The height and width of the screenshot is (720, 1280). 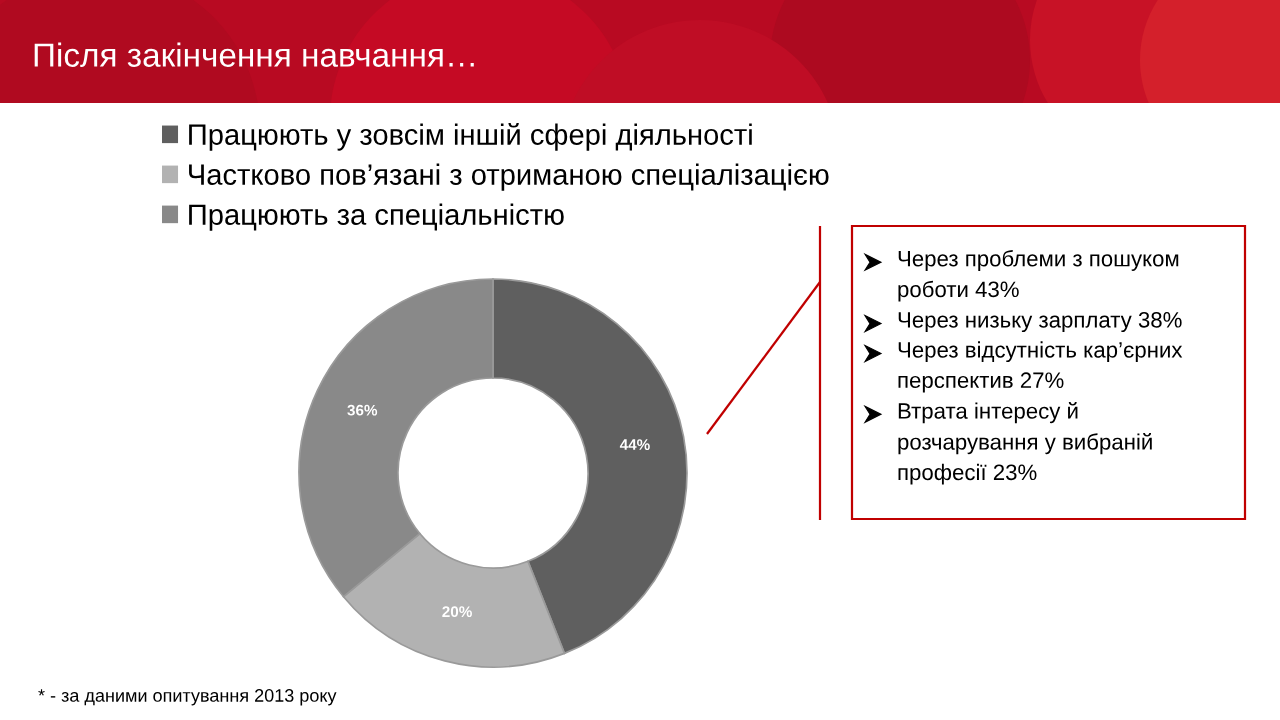 What do you see at coordinates (376, 217) in the screenshot?
I see `legend-label: Працюють за спеціальністю` at bounding box center [376, 217].